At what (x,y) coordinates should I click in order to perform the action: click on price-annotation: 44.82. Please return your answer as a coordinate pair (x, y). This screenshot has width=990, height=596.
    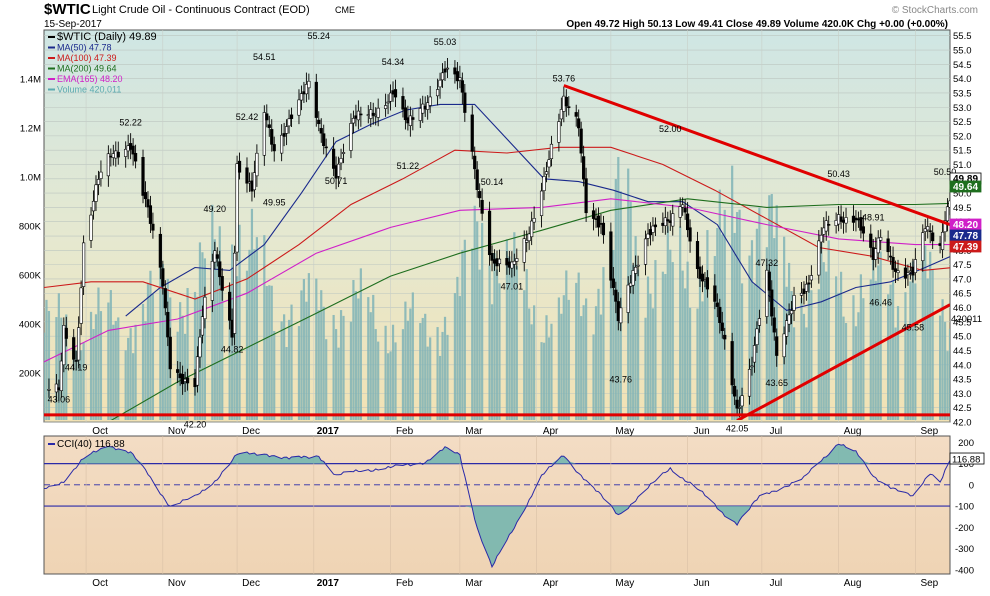
    Looking at the image, I should click on (232, 349).